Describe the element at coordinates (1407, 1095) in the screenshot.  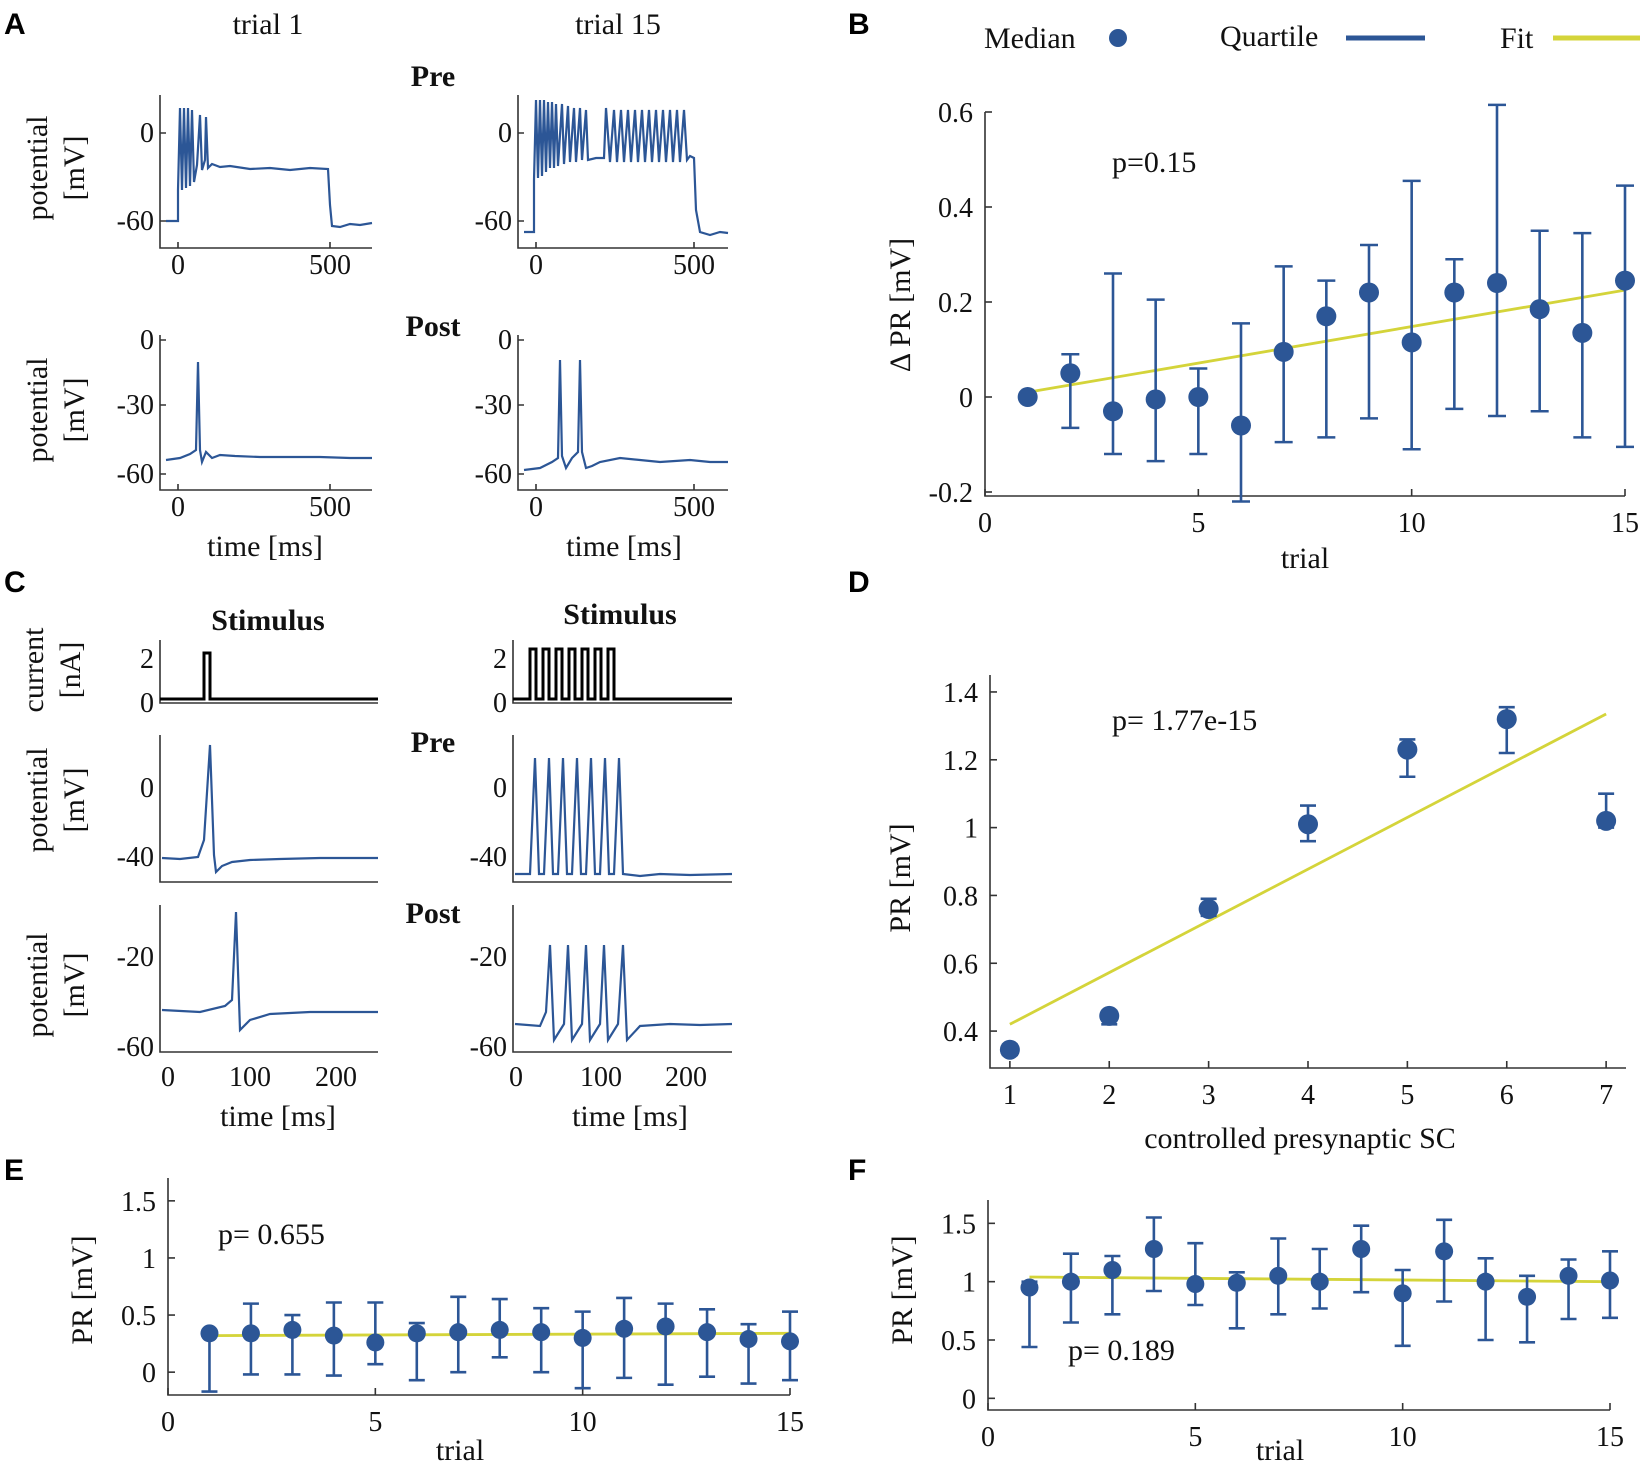
I see `d-xtick-label: 5` at that location.